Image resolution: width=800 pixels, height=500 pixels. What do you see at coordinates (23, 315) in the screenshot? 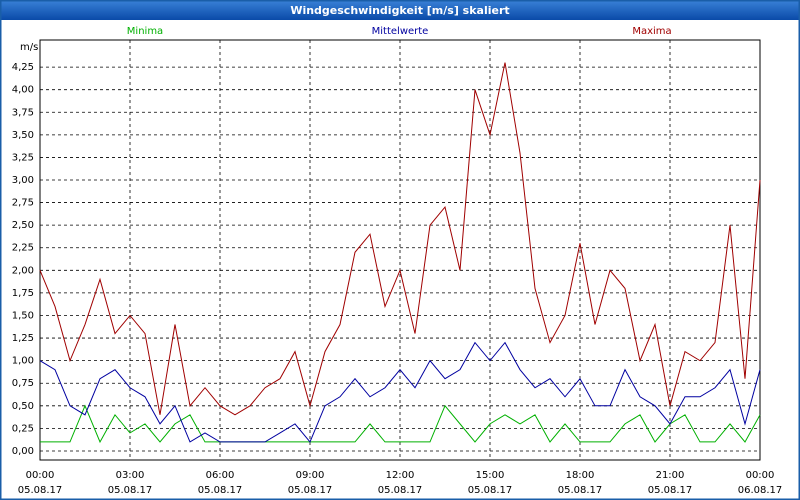
I see `y-tick-label: 1,50` at bounding box center [23, 315].